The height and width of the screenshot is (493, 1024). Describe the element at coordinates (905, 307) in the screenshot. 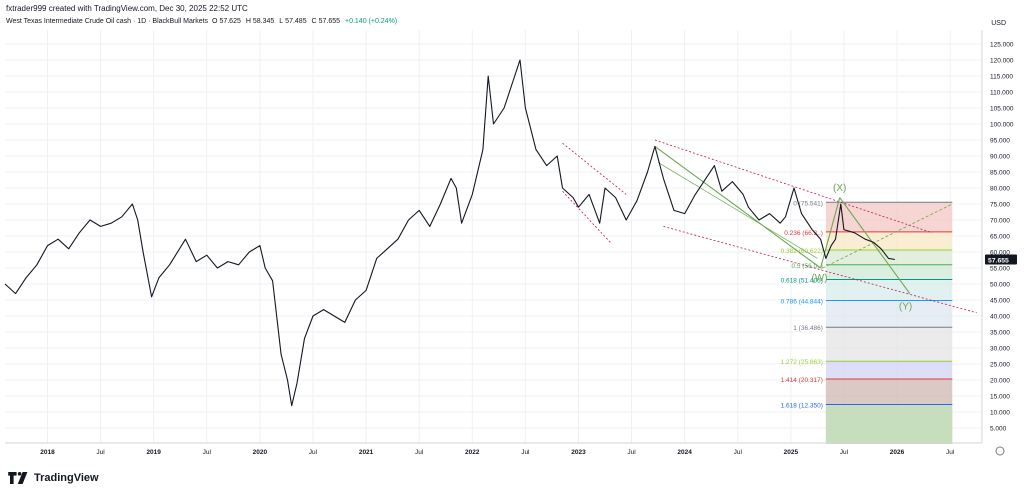

I see `wave-label: (Y)` at that location.